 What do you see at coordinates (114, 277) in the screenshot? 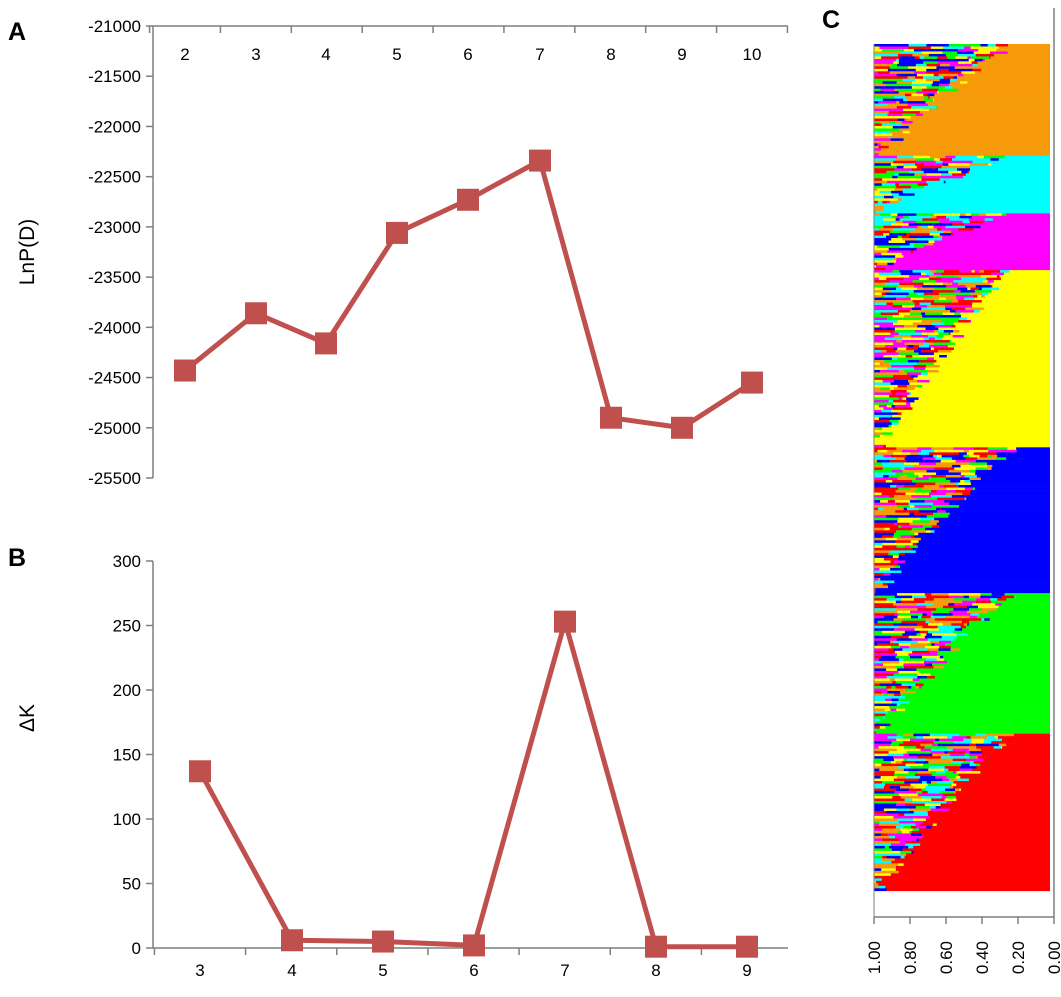
I see `panel-a-ytick-label: -23500` at bounding box center [114, 277].